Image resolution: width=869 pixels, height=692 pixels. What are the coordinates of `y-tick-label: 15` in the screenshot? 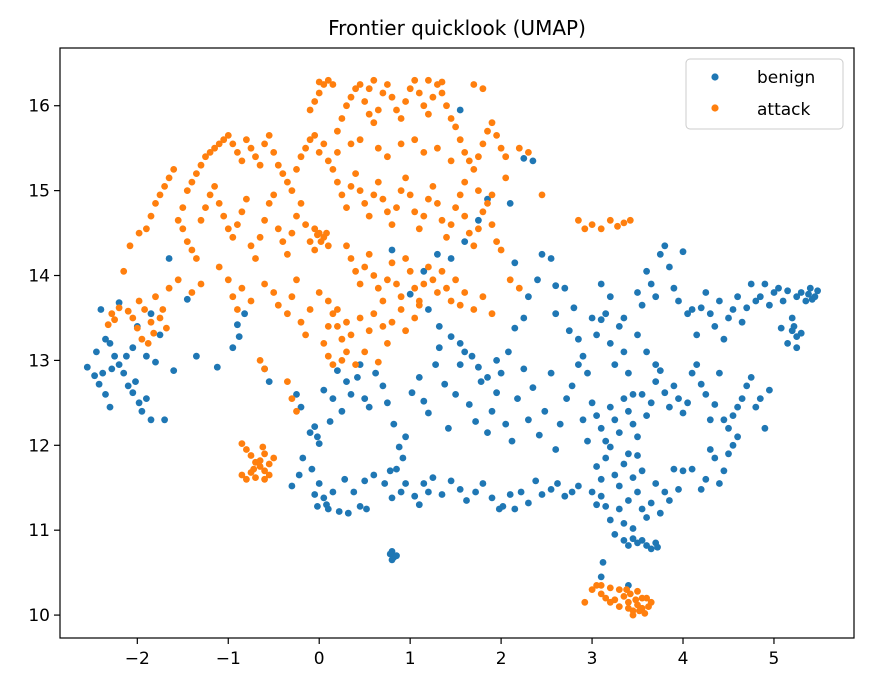 It's located at (39, 192).